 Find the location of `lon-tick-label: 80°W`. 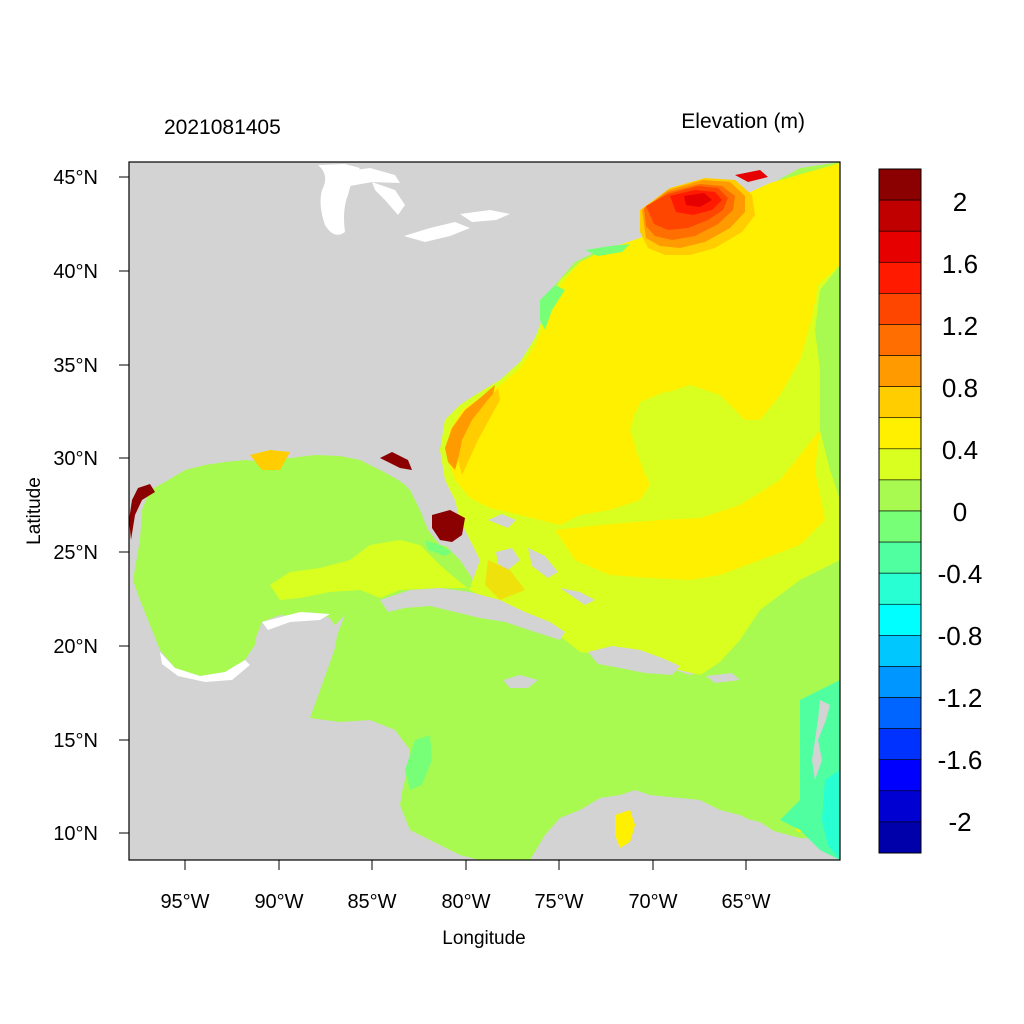

lon-tick-label: 80°W is located at coordinates (465, 902).